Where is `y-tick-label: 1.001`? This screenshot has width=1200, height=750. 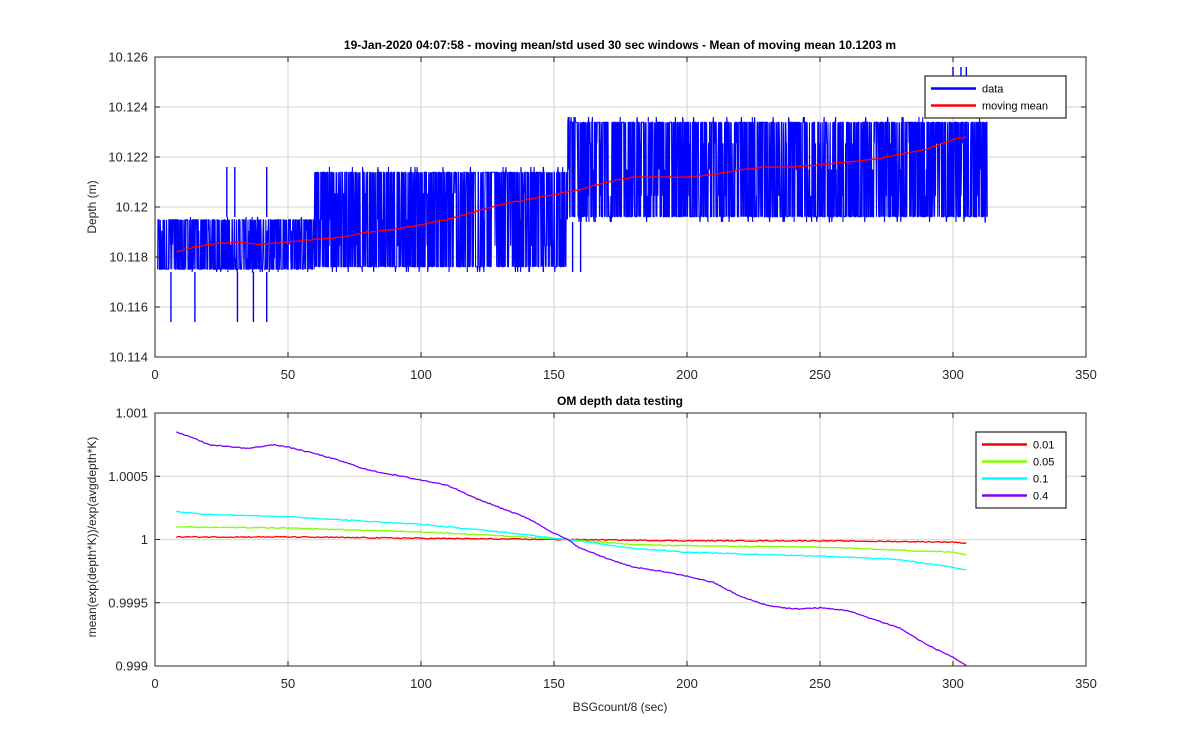
y-tick-label: 1.001 is located at coordinates (131, 413).